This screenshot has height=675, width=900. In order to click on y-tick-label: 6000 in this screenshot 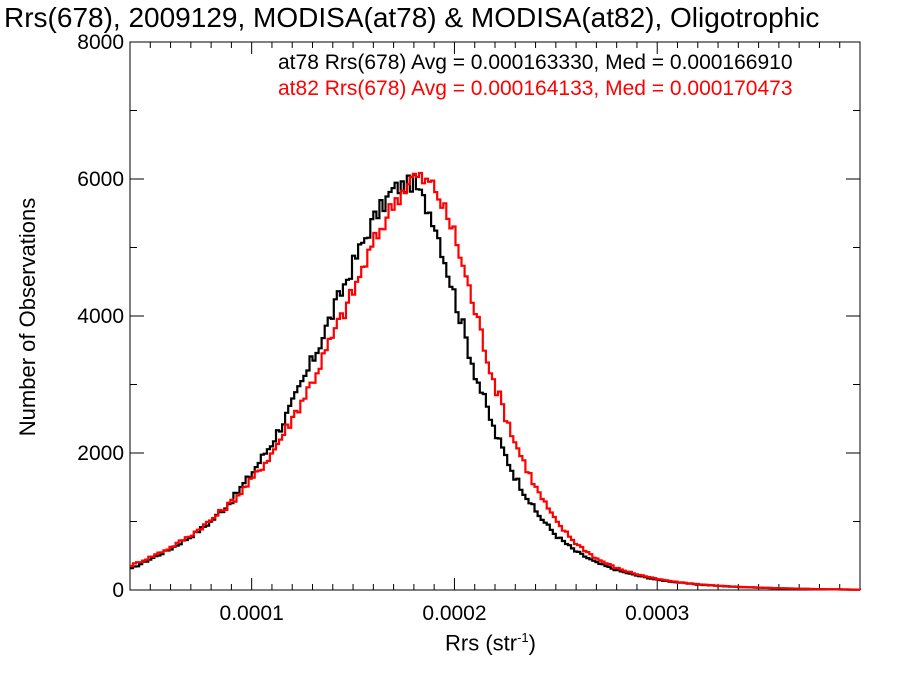, I will do `click(100, 179)`.